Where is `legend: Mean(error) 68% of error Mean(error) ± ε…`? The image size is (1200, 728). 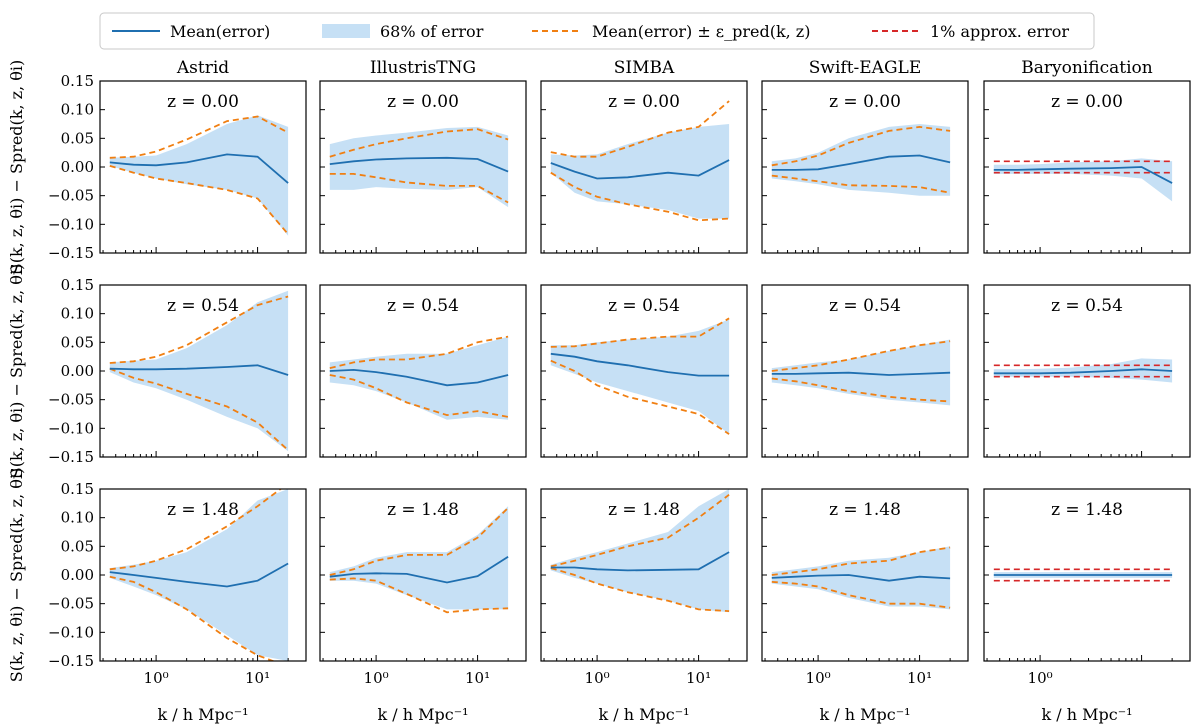 legend: Mean(error) 68% of error Mean(error) ± ε… is located at coordinates (597, 31).